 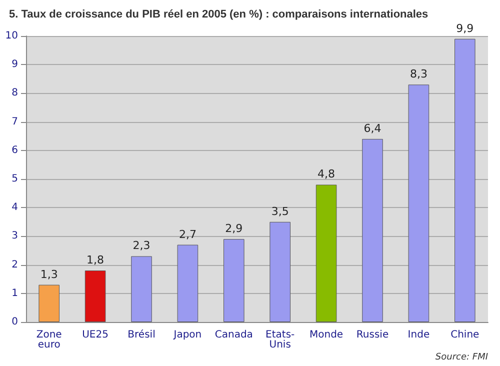 What do you see at coordinates (15, 150) in the screenshot?
I see `y-tick-label: 6` at bounding box center [15, 150].